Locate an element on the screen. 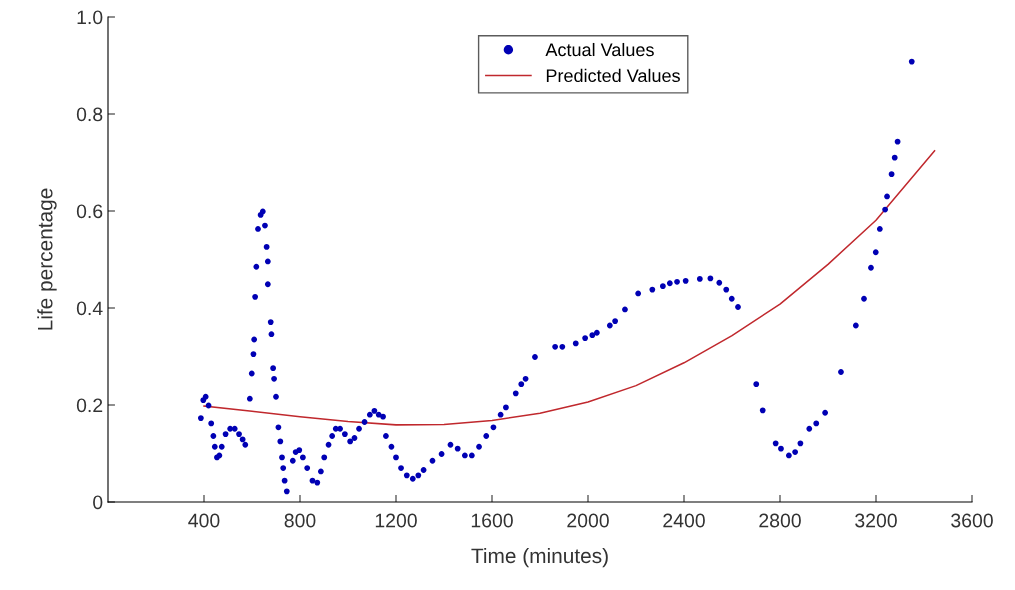 This screenshot has height=590, width=1015. x-tick-label: 2000 is located at coordinates (588, 520).